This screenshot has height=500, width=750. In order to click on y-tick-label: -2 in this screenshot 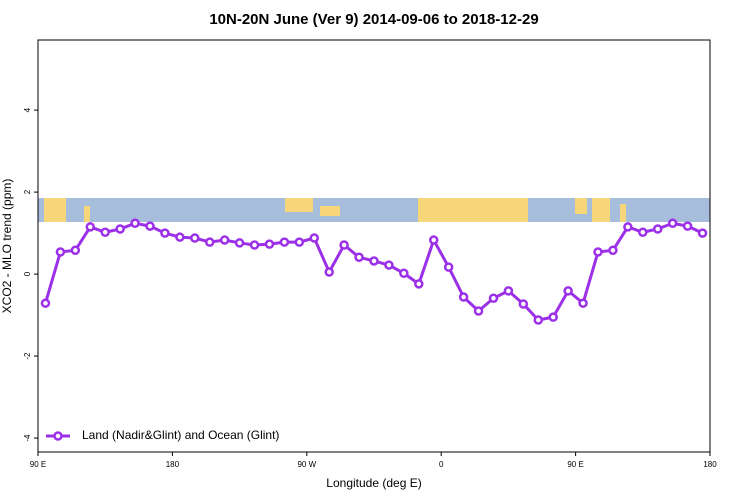, I will do `click(27, 356)`.